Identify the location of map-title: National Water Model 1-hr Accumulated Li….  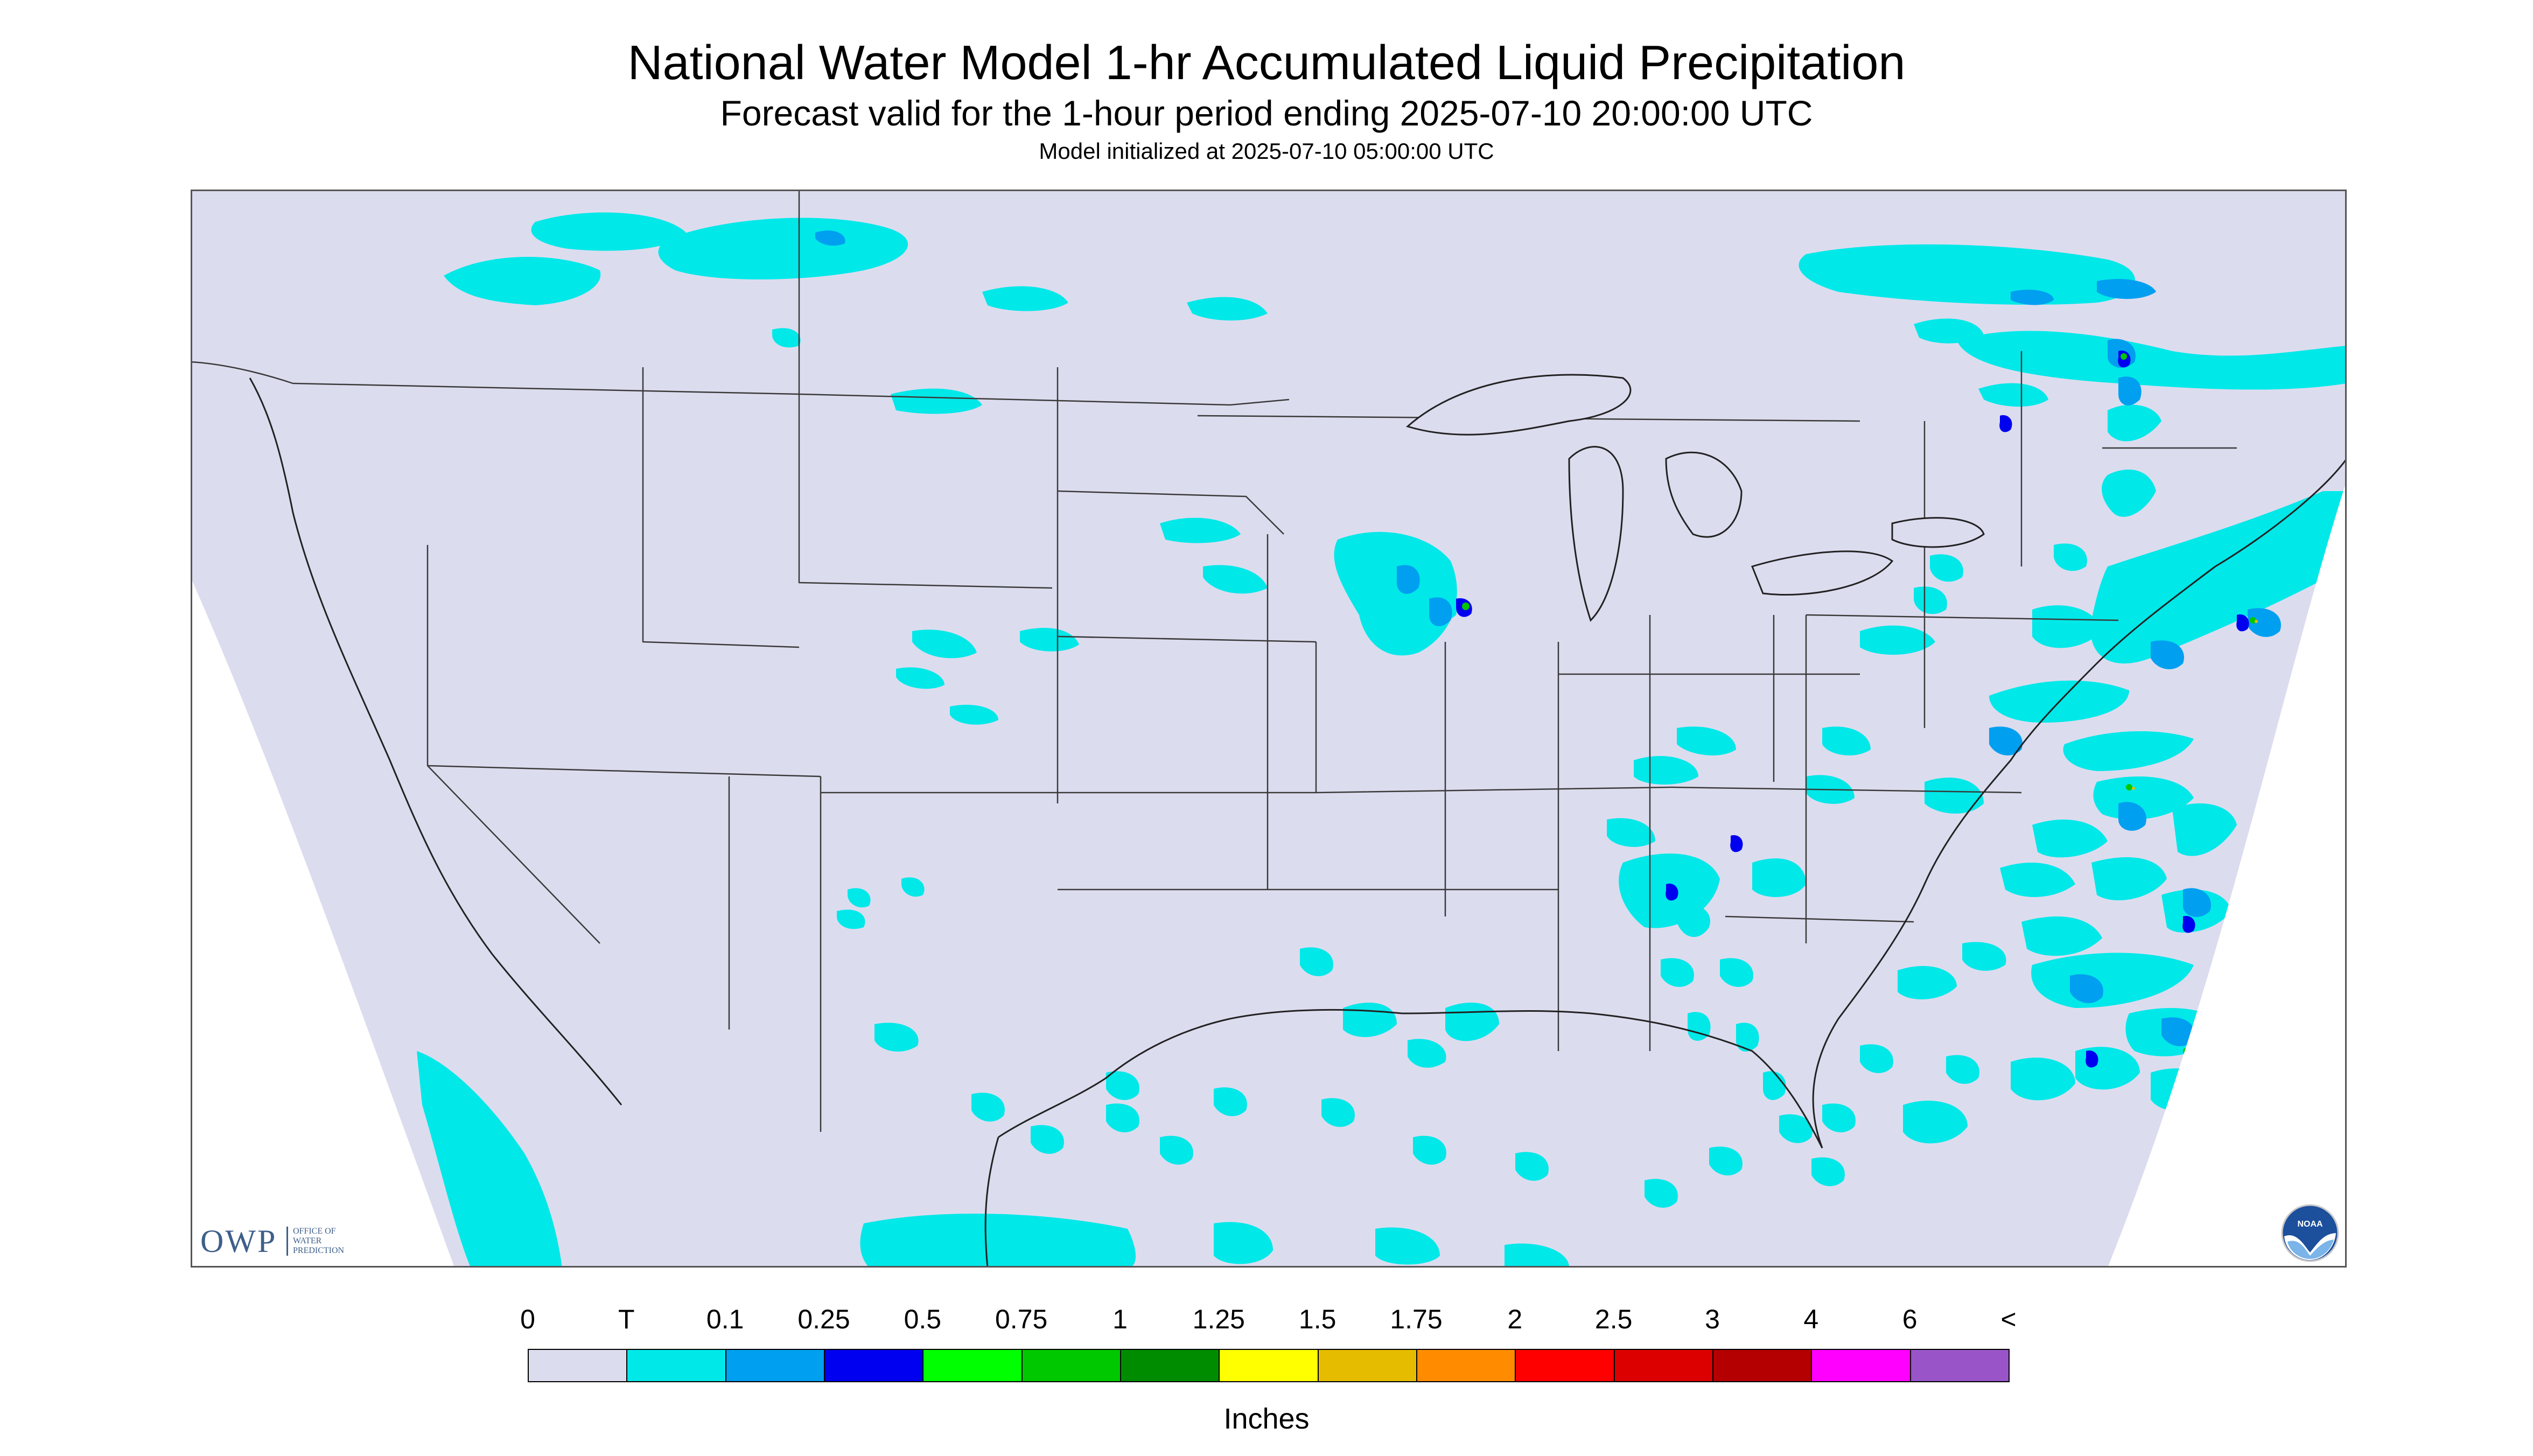
(1266, 63).